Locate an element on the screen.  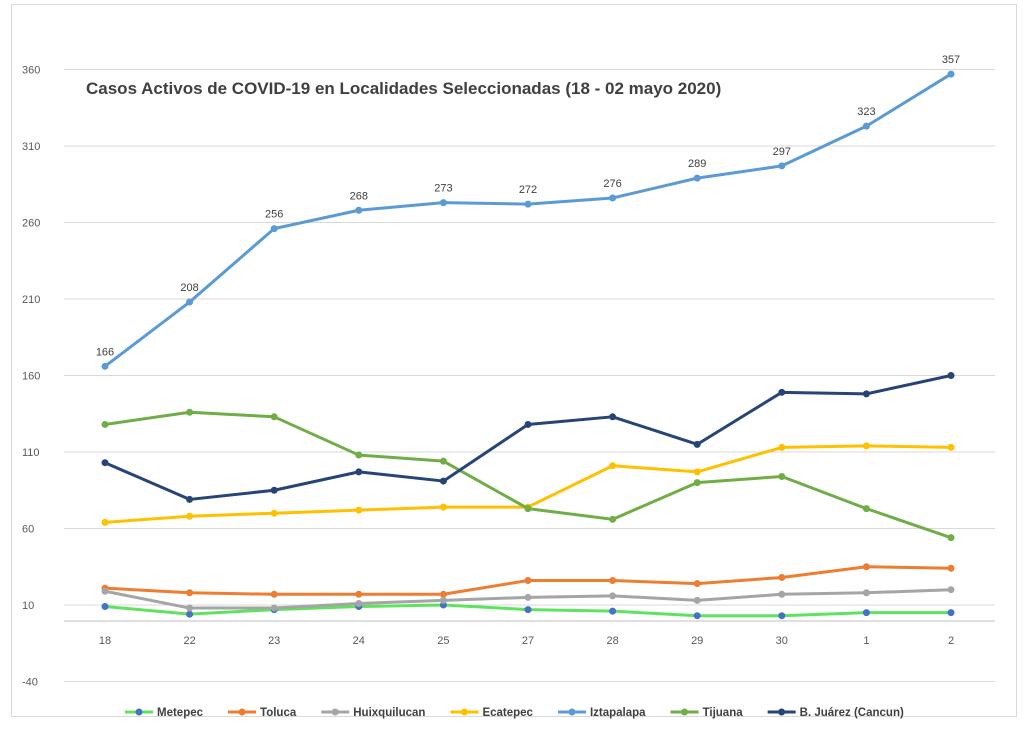
x-tick-label: 22 is located at coordinates (189, 641).